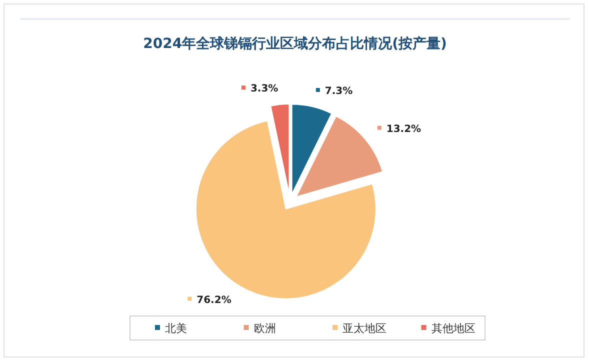  Describe the element at coordinates (295, 43) in the screenshot. I see `chart-title: 2024年全球锑镉行业区域分布占比情况(按产量)` at that location.